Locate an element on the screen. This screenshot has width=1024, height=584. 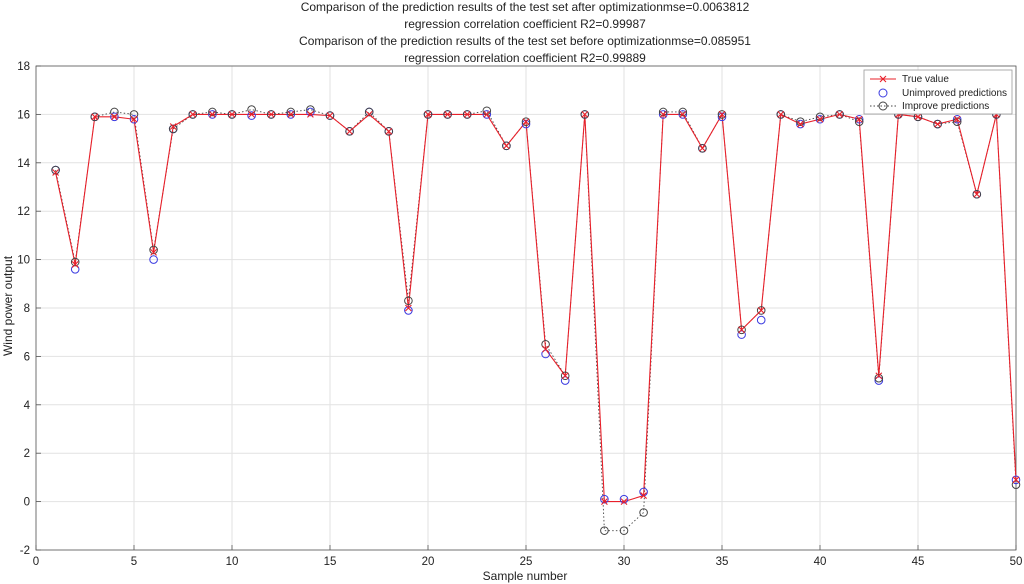
y-tick-label: 16 is located at coordinates (23, 115).